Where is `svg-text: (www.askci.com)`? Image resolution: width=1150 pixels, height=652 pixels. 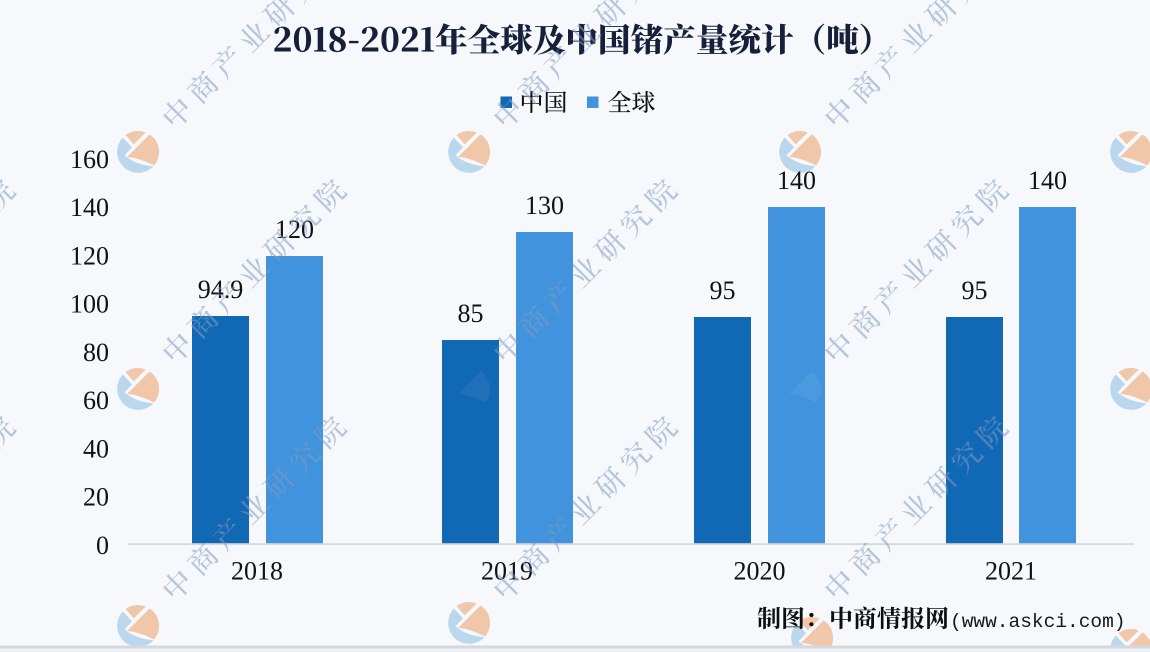 svg-text: (www.askci.com) is located at coordinates (1038, 622).